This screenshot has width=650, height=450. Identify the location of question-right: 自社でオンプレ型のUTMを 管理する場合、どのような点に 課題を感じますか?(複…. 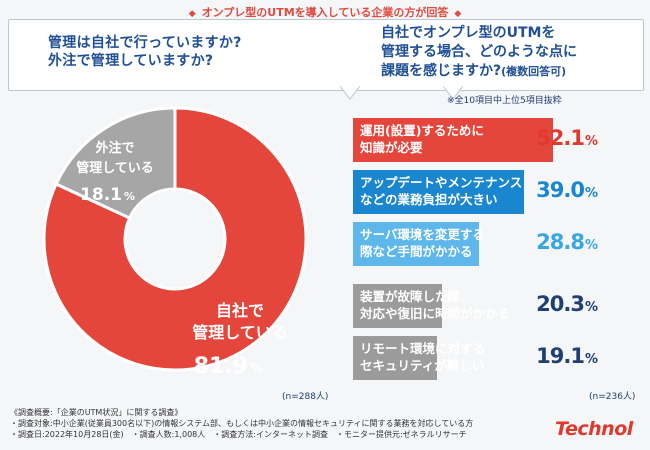
(479, 52).